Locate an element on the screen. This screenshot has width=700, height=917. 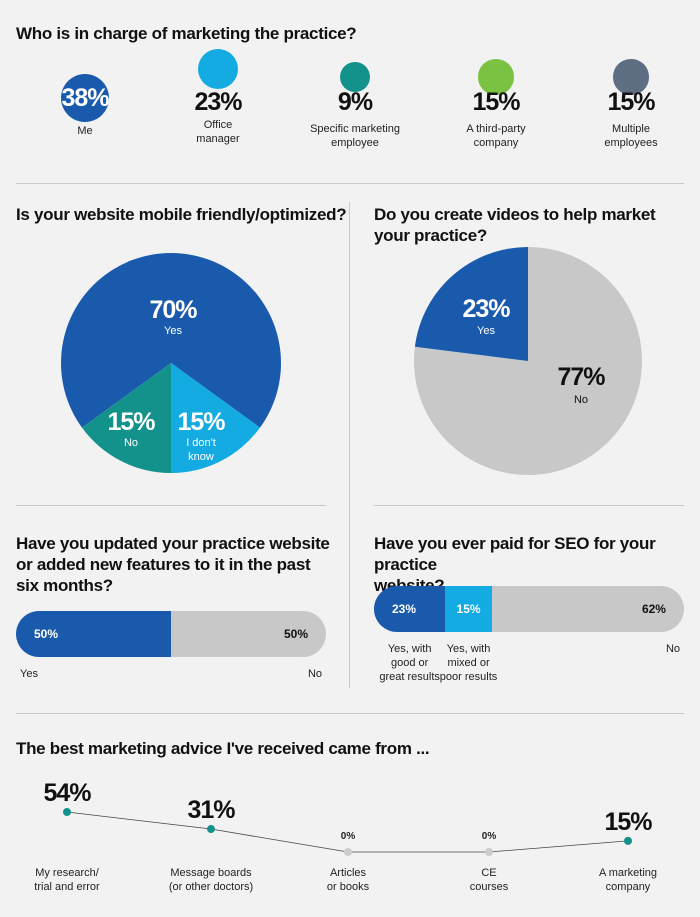
advice-category: CE courses is located at coordinates (489, 880).